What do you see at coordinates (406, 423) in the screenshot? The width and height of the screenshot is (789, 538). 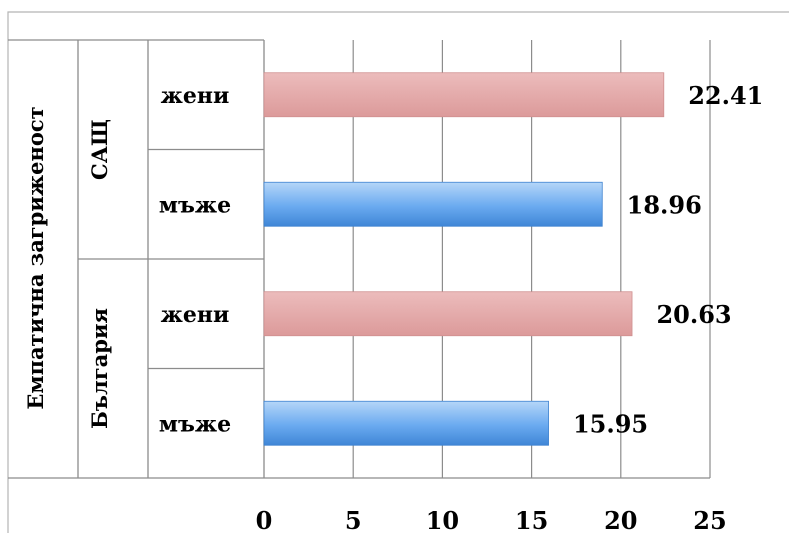 I see `bar-България-мъже` at bounding box center [406, 423].